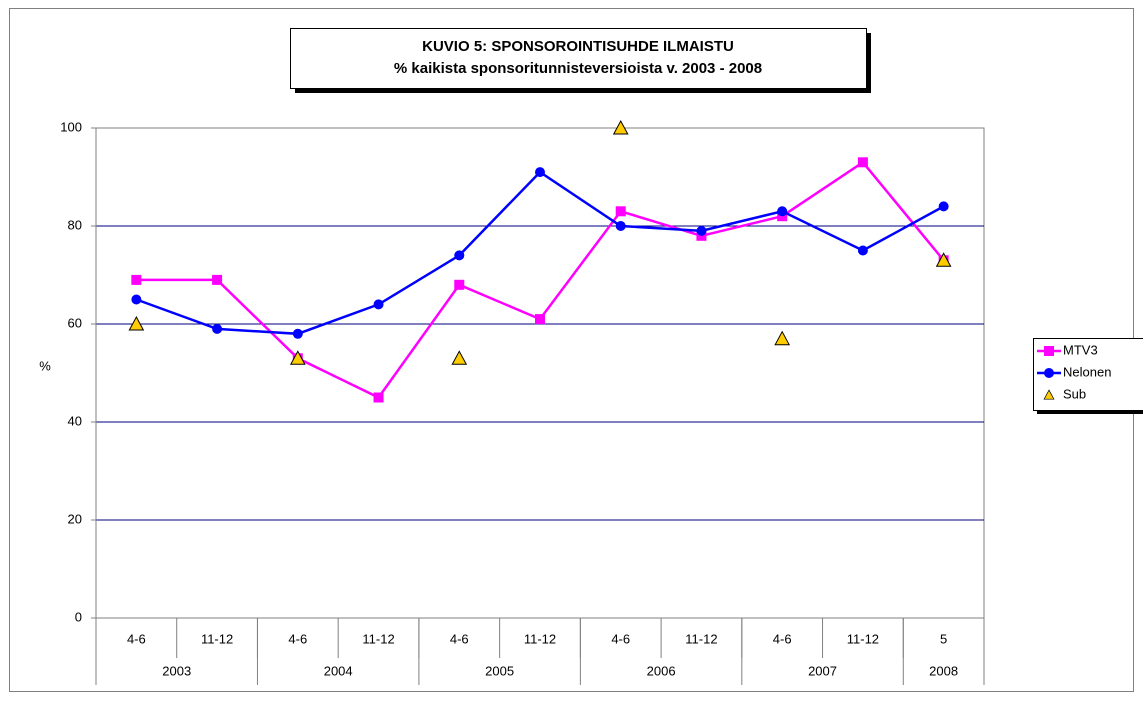 The image size is (1143, 707). I want to click on x-group-label: 2005, so click(499, 670).